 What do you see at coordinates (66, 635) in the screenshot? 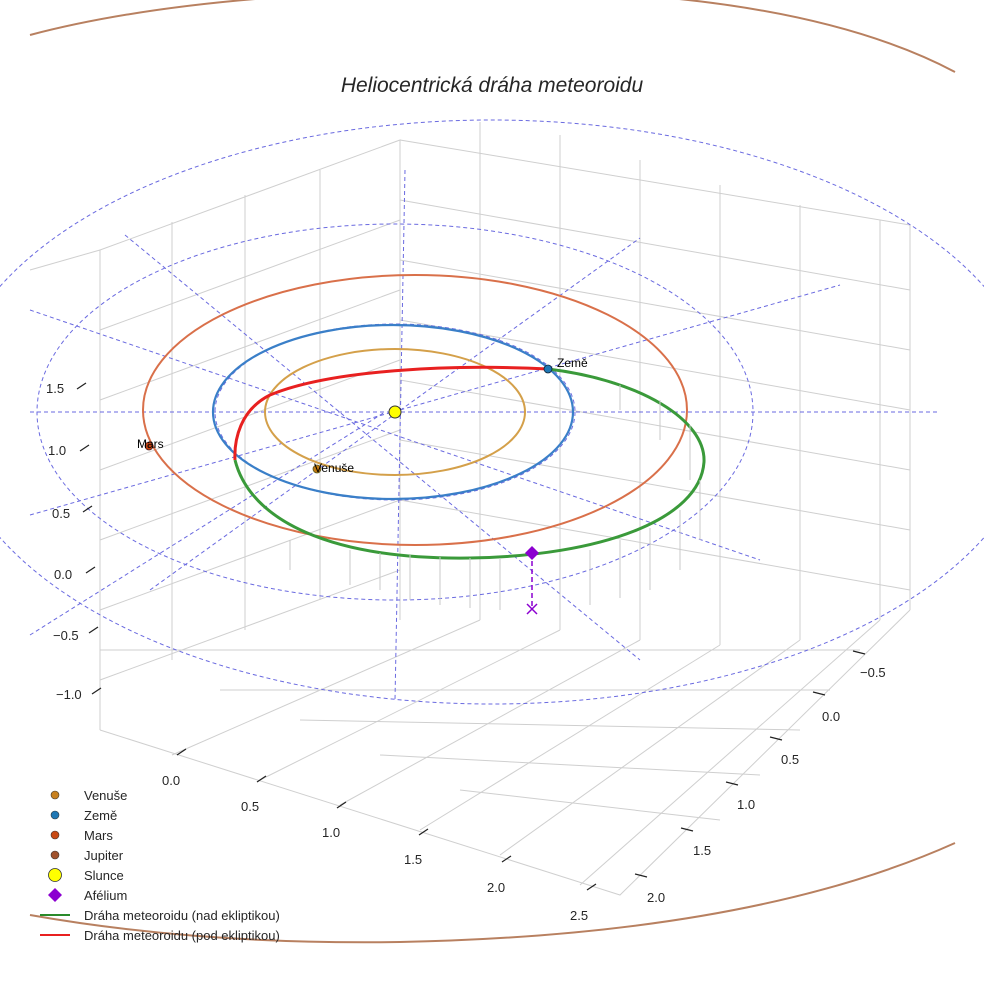
I see `z-tick: −0.5` at bounding box center [66, 635].